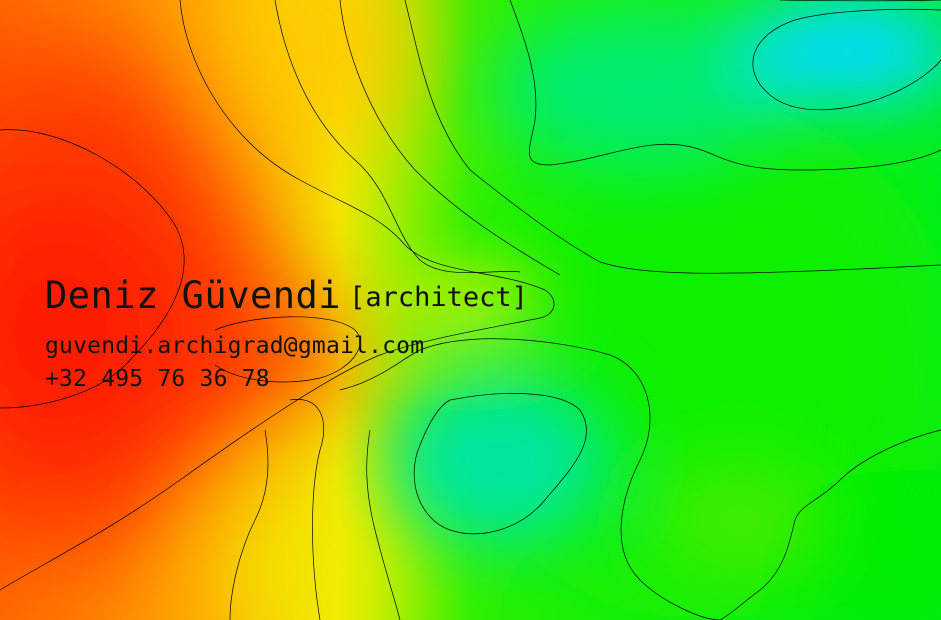 This screenshot has height=620, width=941. Describe the element at coordinates (157, 379) in the screenshot. I see `phone-number: +32 495 76 36 78` at that location.